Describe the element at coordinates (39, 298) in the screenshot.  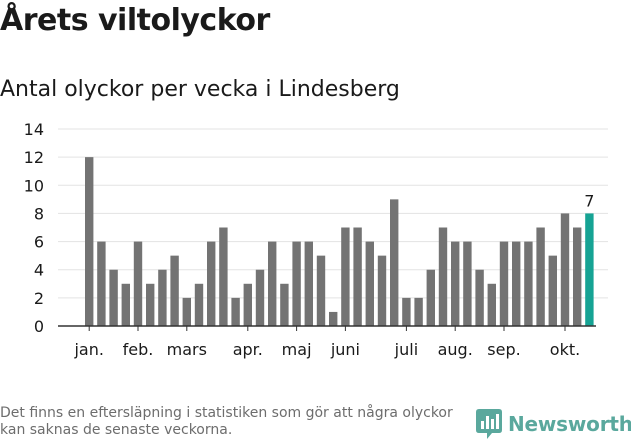
I see `y-tick-label: 2` at that location.